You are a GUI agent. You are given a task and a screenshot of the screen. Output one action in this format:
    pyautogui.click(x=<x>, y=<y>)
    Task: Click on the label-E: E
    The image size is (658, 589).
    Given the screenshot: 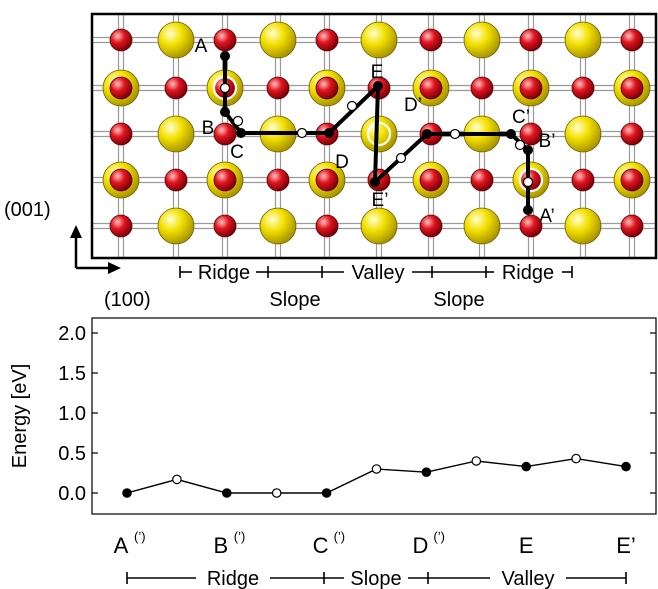 What is the action you would take?
    pyautogui.click(x=377, y=72)
    